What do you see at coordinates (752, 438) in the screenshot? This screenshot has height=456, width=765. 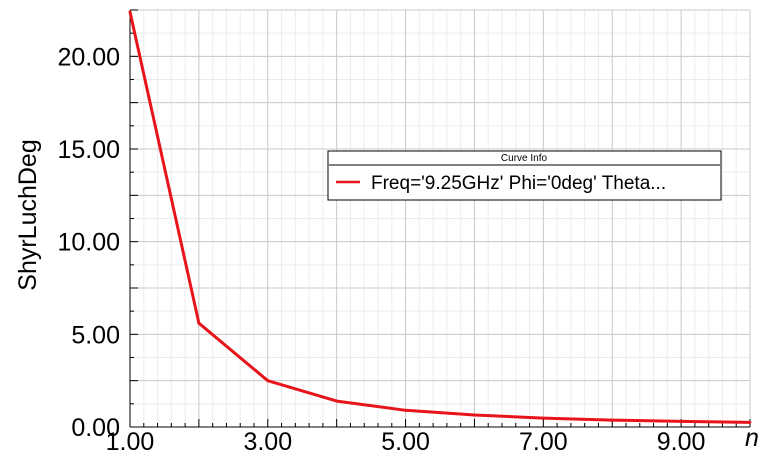 I see `x-axis-title: n` at bounding box center [752, 438].